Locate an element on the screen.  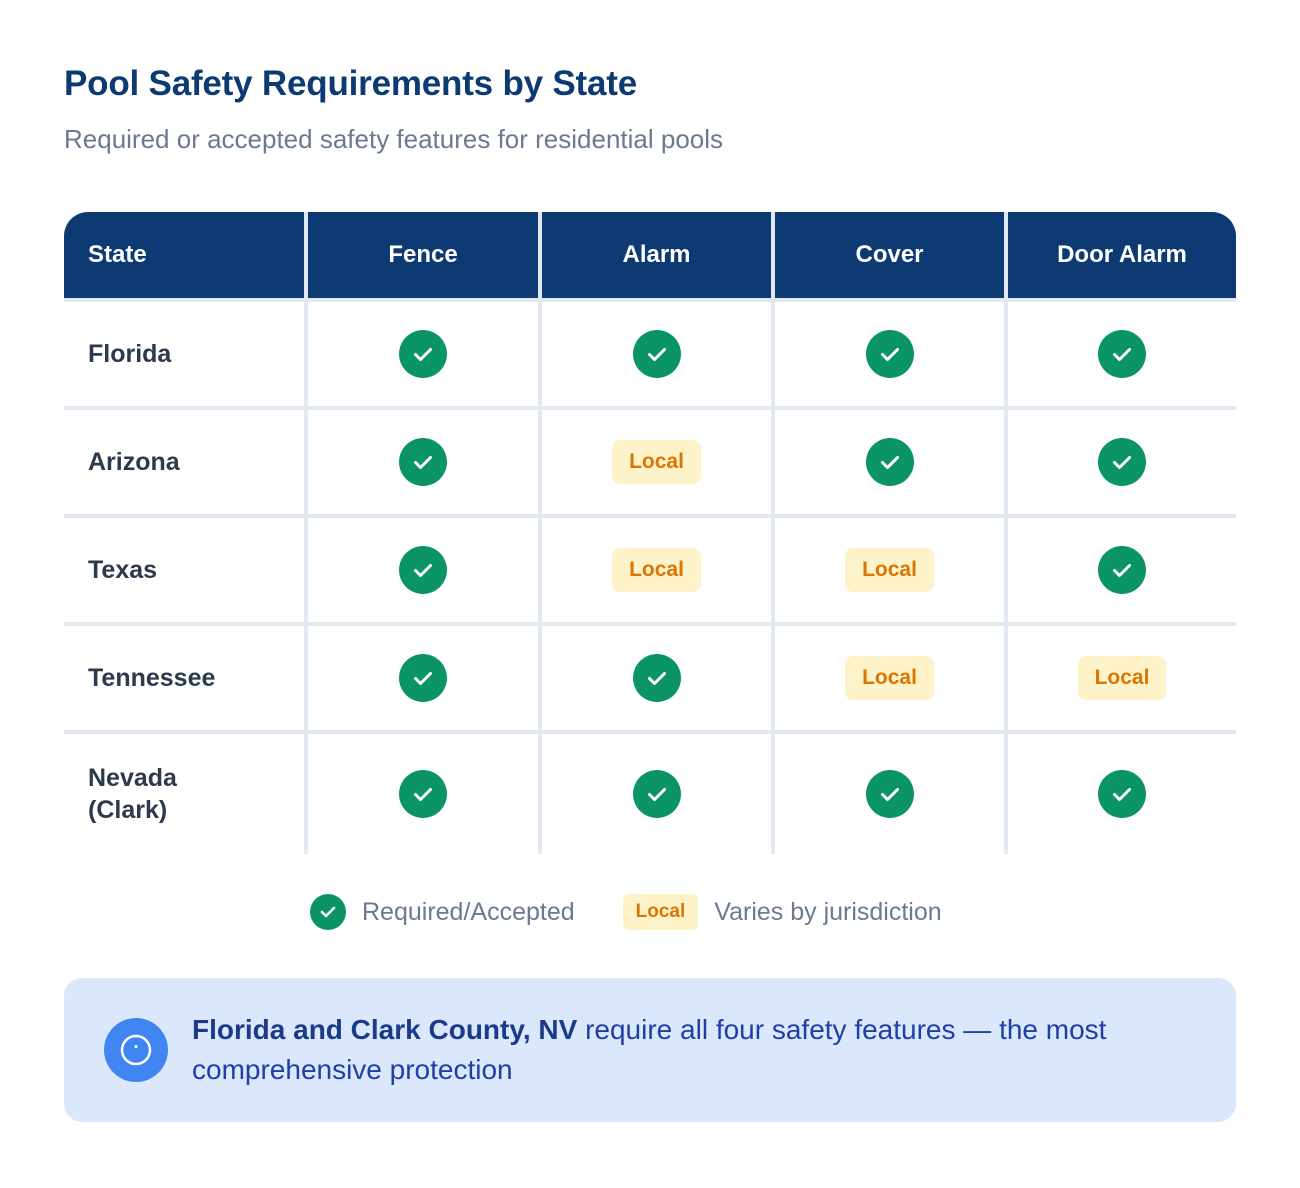
column-header-alarm: Alarm is located at coordinates (654, 255).